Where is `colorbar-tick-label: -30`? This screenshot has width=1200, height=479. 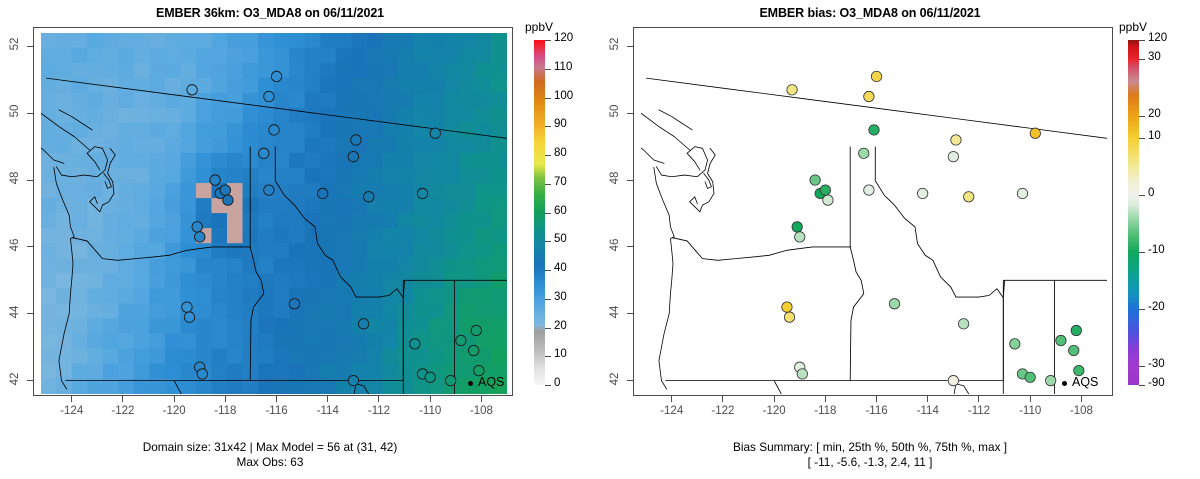 colorbar-tick-label: -30 is located at coordinates (1156, 364).